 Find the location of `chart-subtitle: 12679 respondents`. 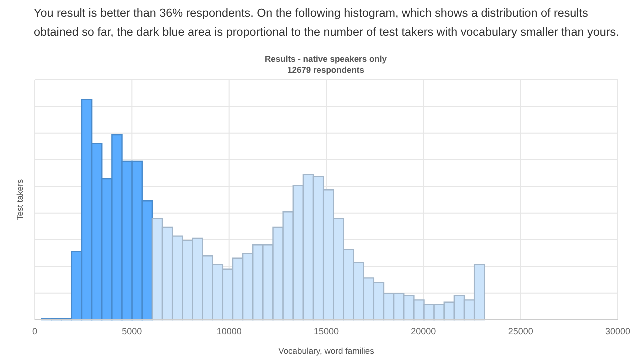

chart-subtitle: 12679 respondents is located at coordinates (326, 70).